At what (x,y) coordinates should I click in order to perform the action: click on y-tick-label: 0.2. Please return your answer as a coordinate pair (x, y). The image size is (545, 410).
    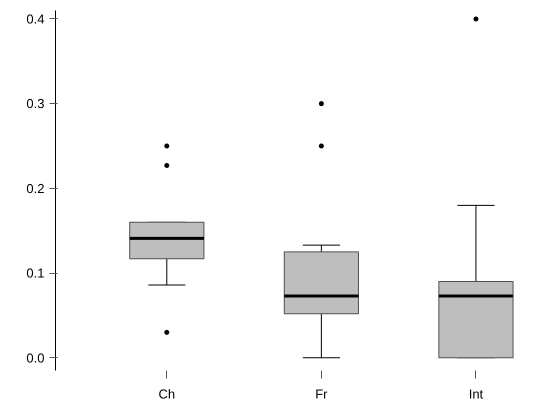
    Looking at the image, I should click on (35, 188).